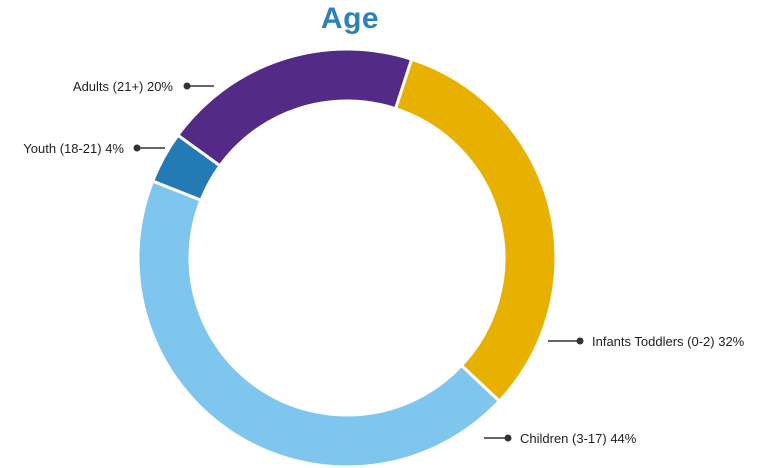  What do you see at coordinates (350, 18) in the screenshot?
I see `chart-title: Age` at bounding box center [350, 18].